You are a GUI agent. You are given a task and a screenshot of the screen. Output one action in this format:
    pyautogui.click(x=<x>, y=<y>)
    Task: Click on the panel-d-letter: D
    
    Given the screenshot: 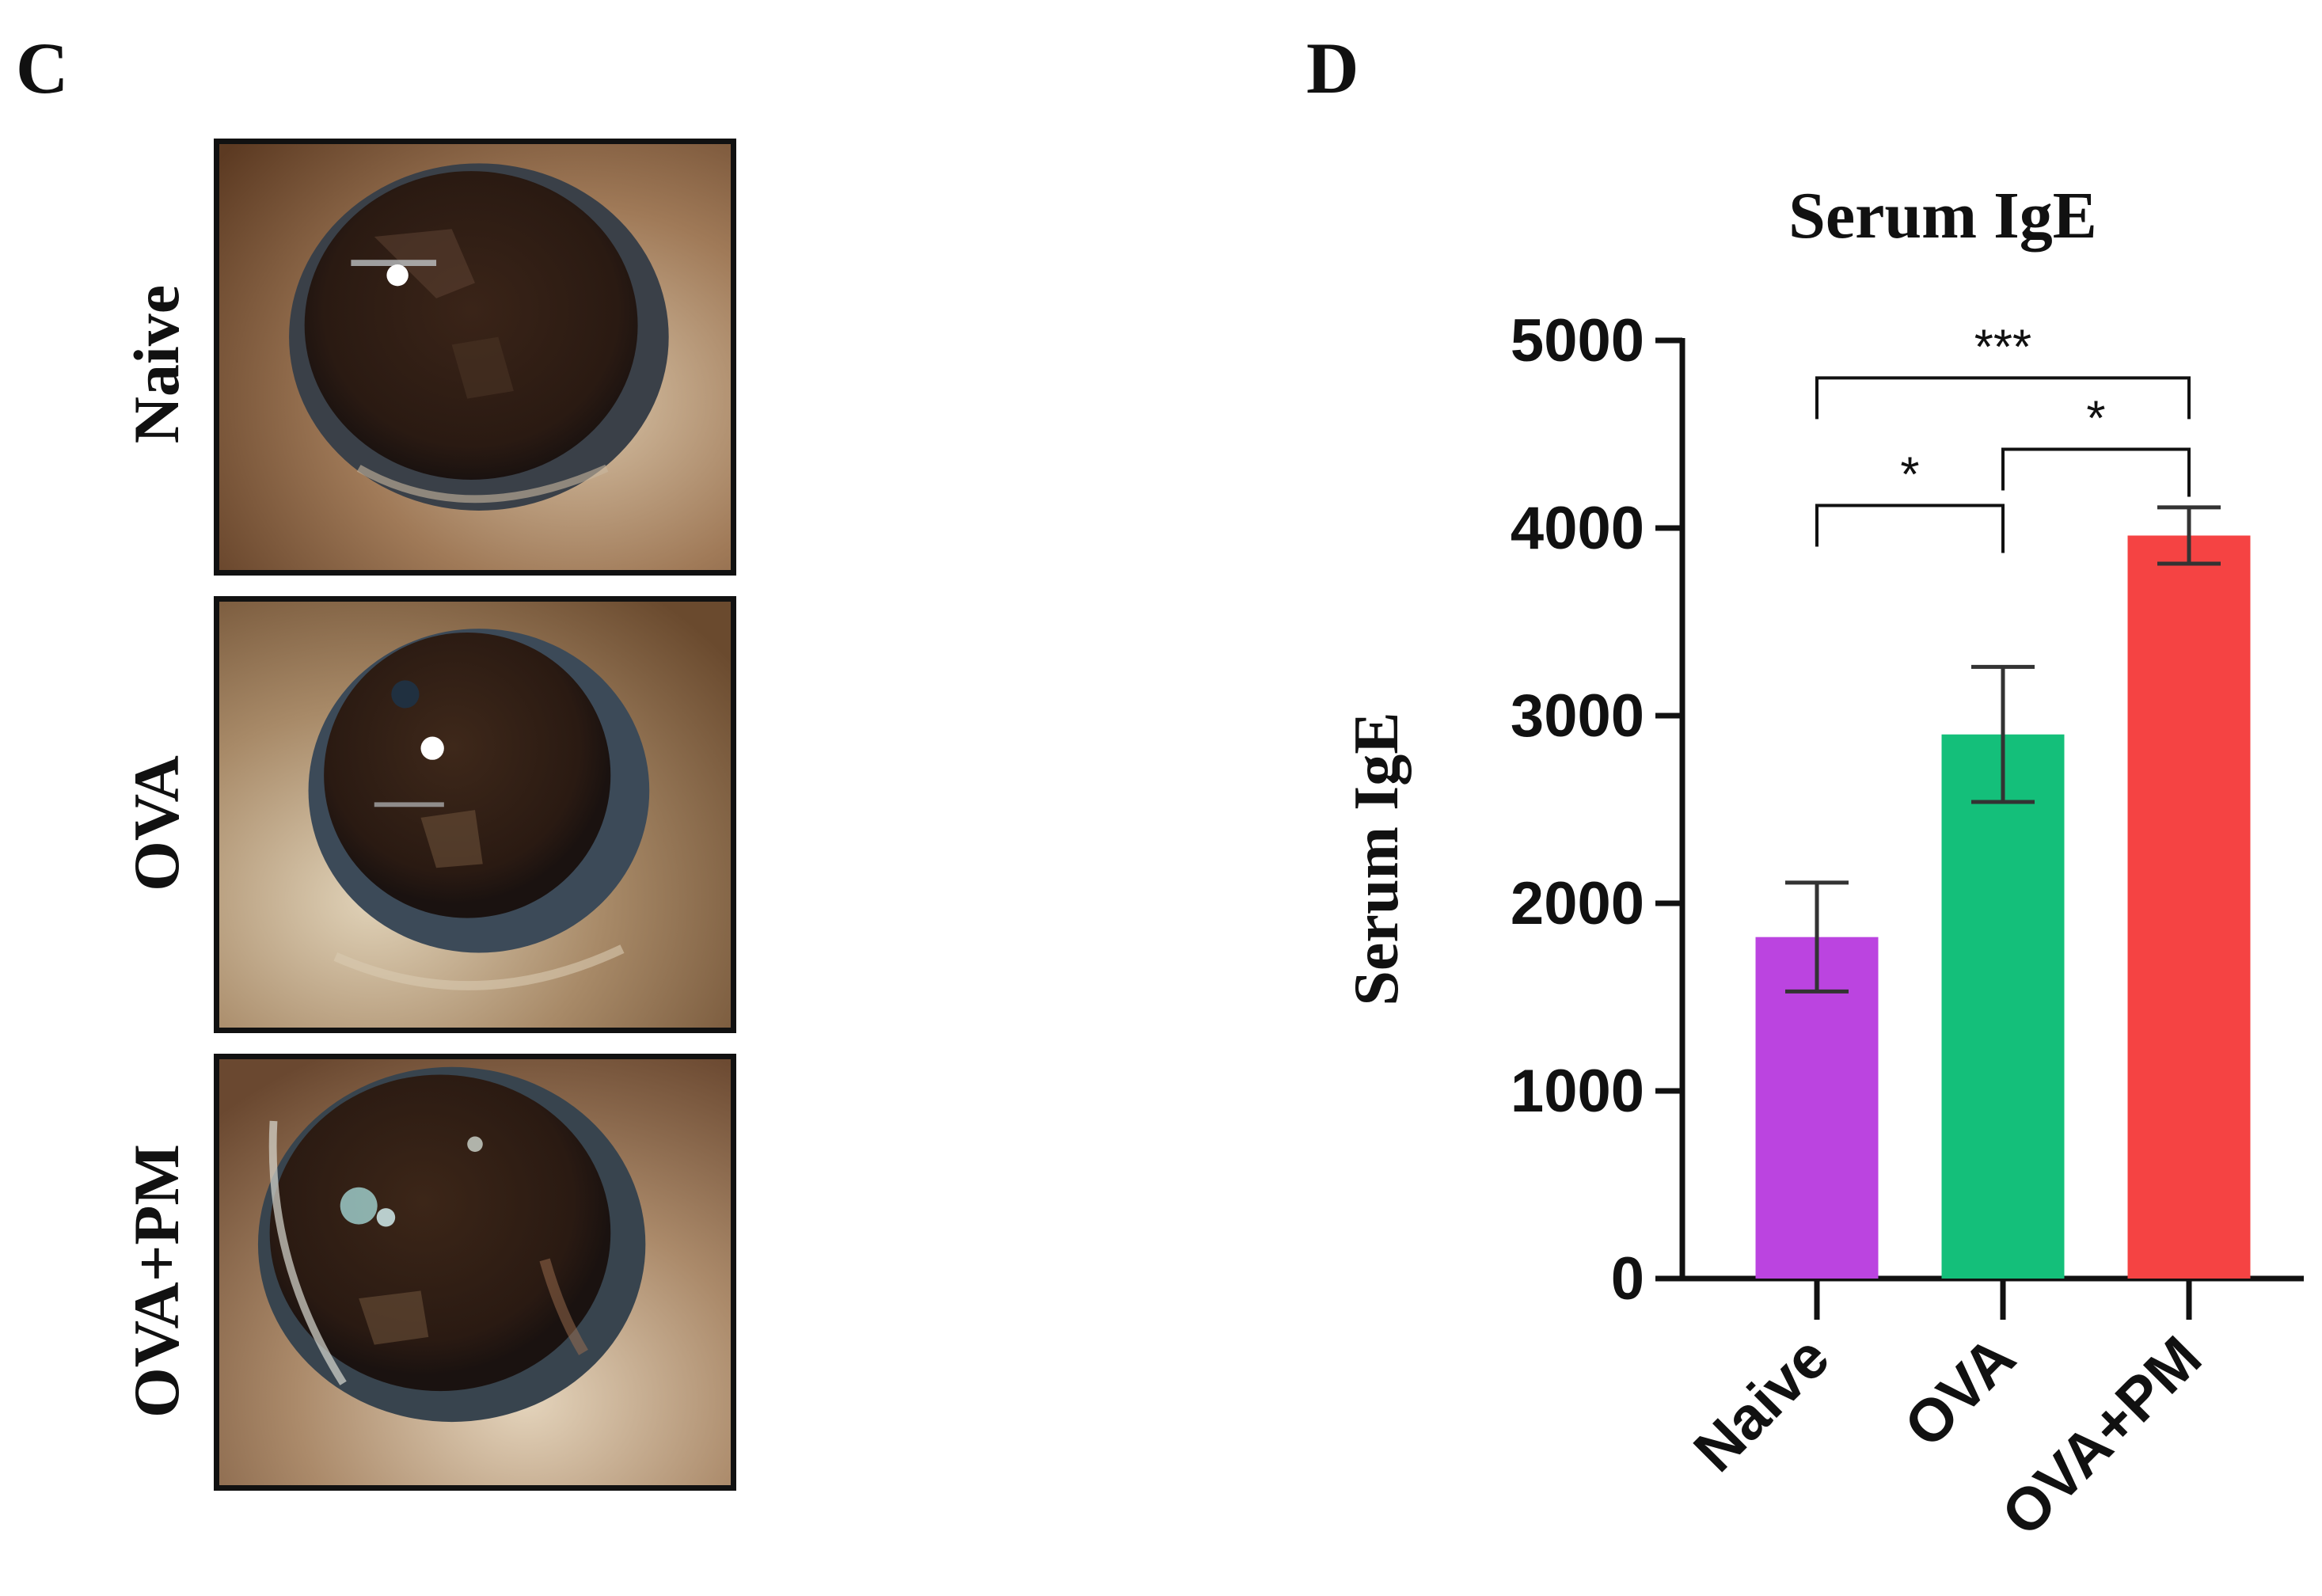 What is the action you would take?
    pyautogui.click(x=1333, y=68)
    